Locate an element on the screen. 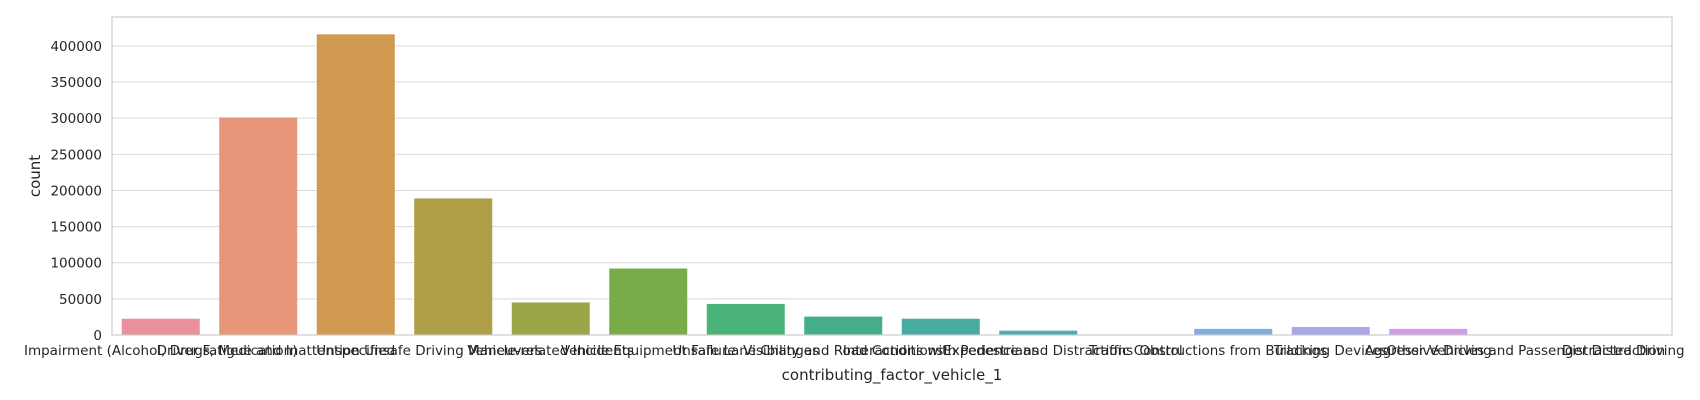 Image resolution: width=1700 pixels, height=400 pixels. y-tick-label: 250000 is located at coordinates (76, 155).